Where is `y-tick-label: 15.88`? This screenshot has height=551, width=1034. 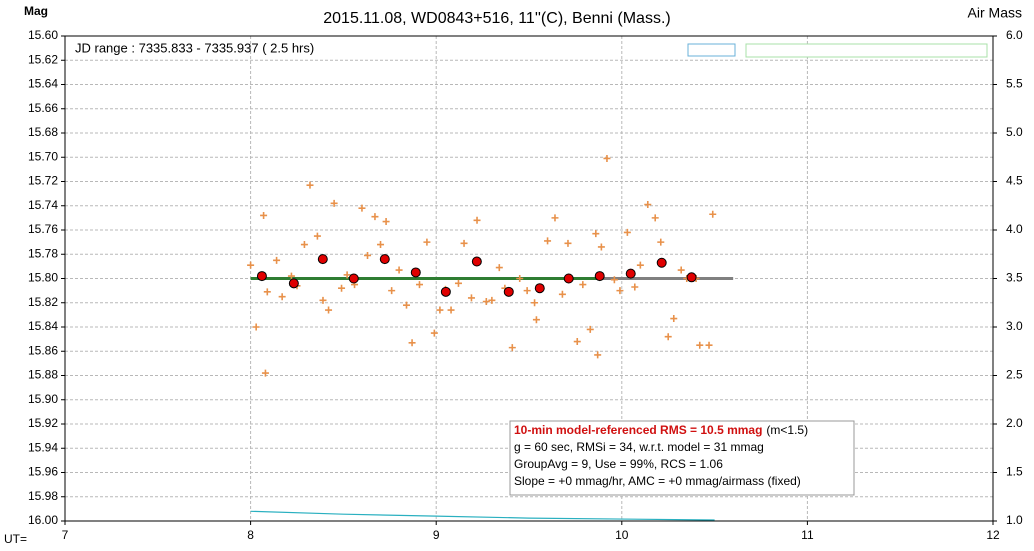
y-tick-label: 15.88 is located at coordinates (43, 375).